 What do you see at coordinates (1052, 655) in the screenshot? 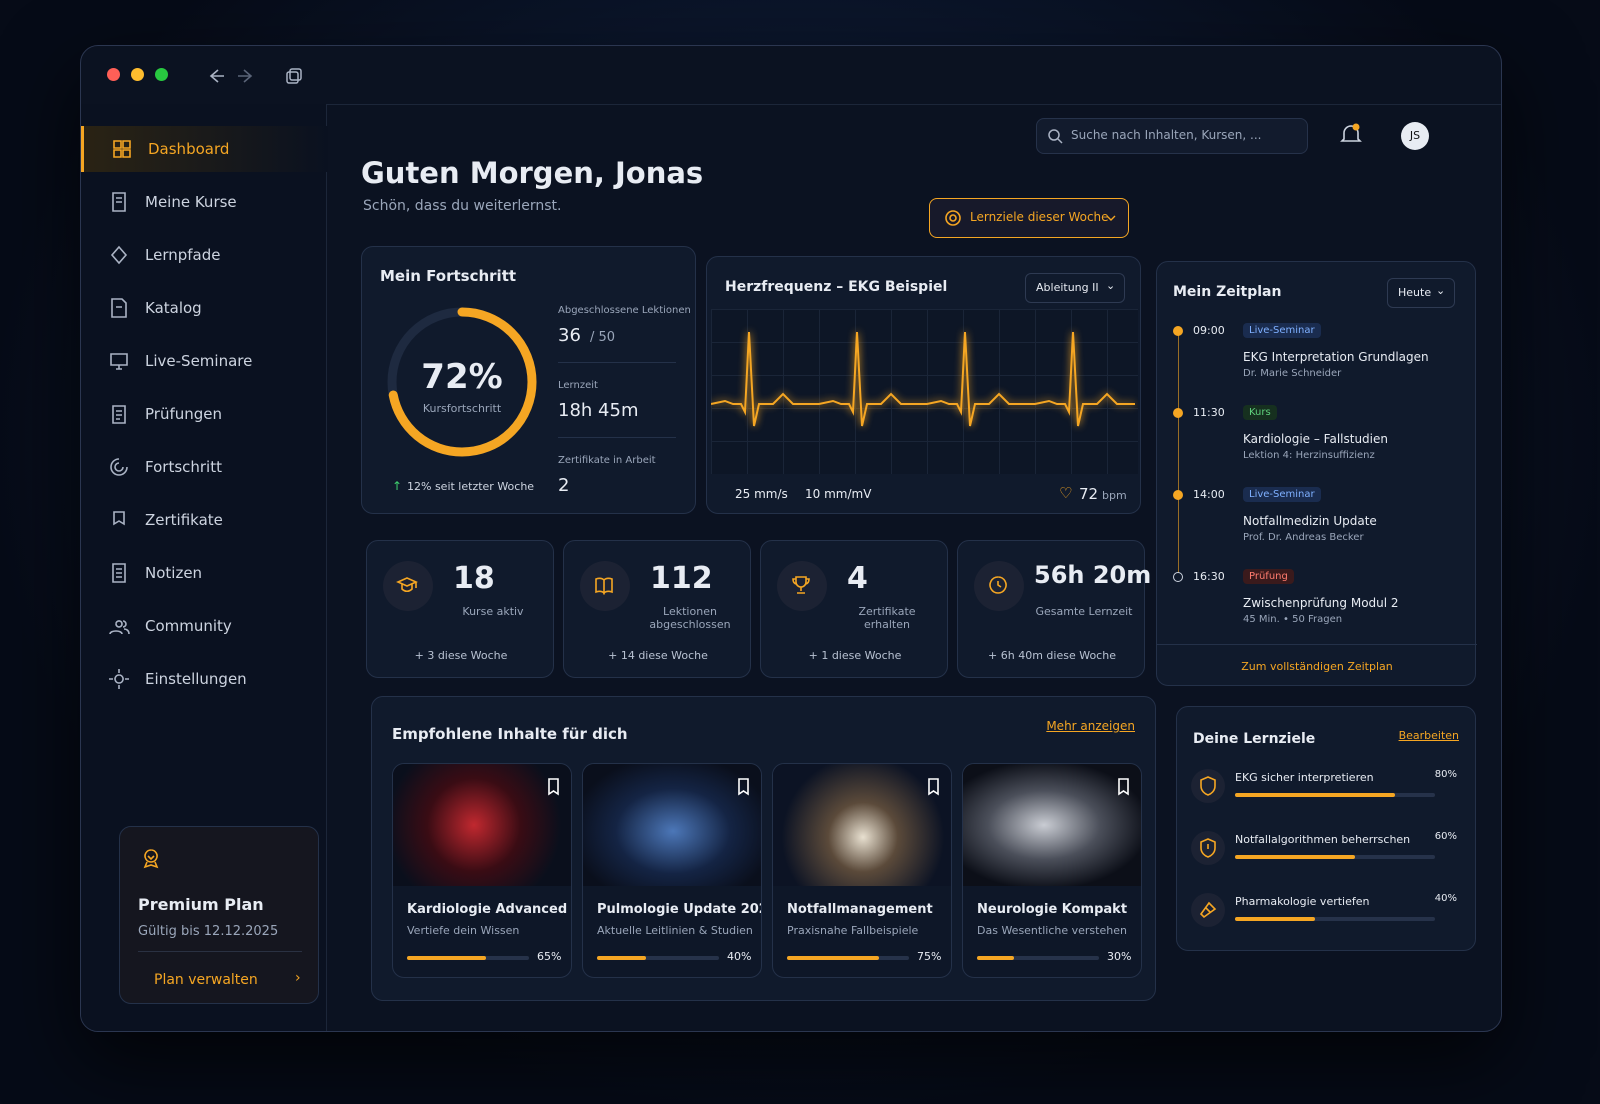
I see `kpi-delta: + 6h 40m diese Woche` at bounding box center [1052, 655].